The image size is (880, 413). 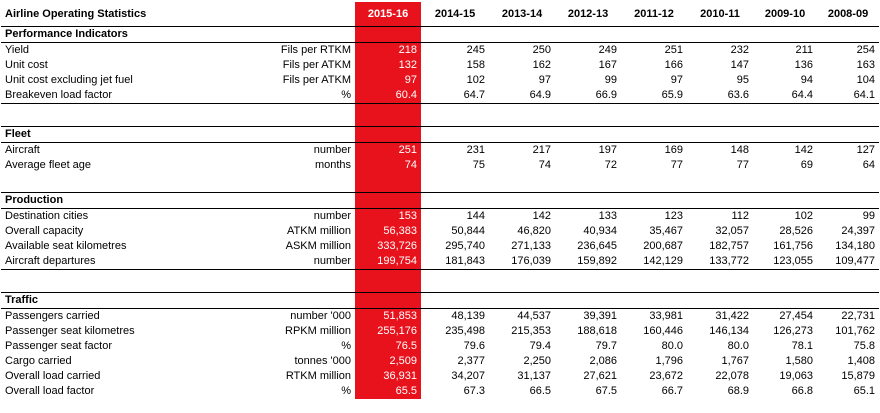 What do you see at coordinates (455, 262) in the screenshot?
I see `value-cell: 181,843` at bounding box center [455, 262].